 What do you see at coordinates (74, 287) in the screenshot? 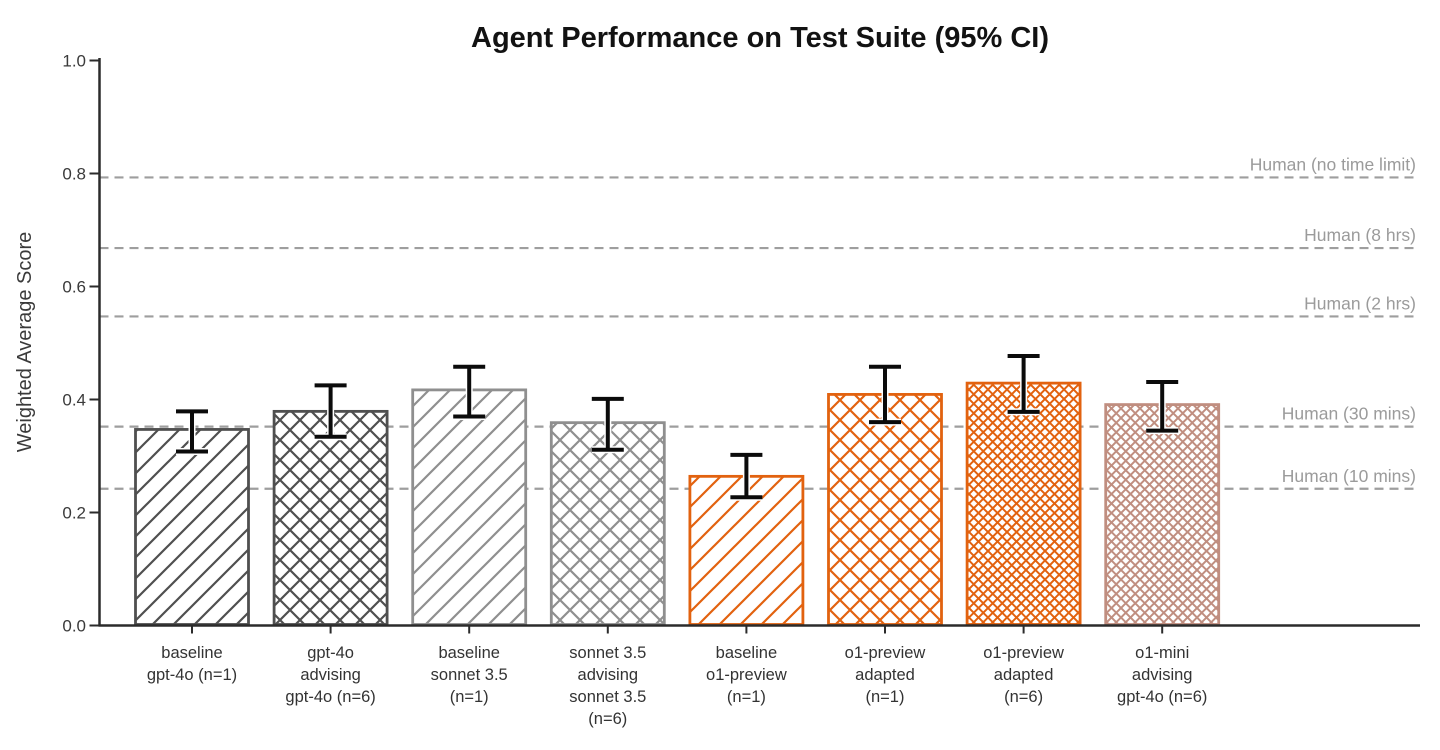
I see `y-tick-label: 0.6` at bounding box center [74, 287].